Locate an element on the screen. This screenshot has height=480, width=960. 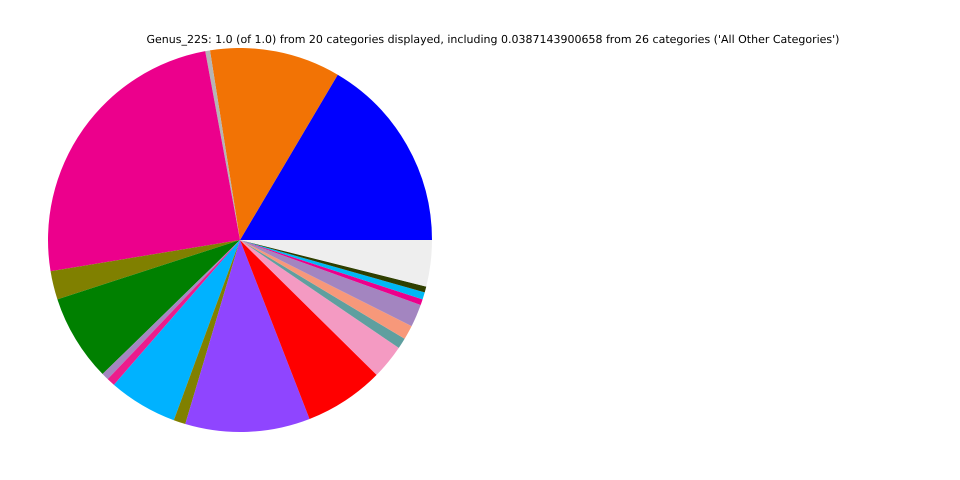
text: Genus_22S: 1.0 (of 1.0) from 20 categories displayed, including 0.0387143900658 from 26 categories ('All Other Categories') is located at coordinates (493, 39).